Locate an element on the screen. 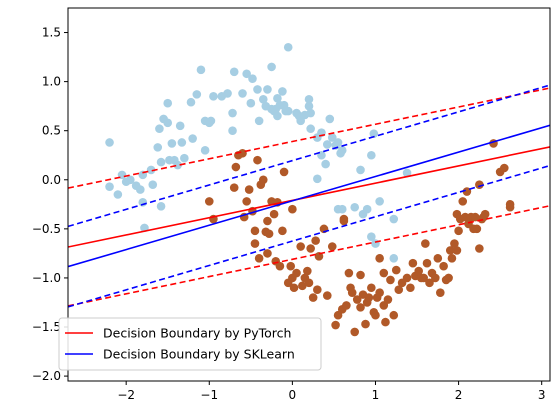  legend-box is located at coordinates (190, 344).